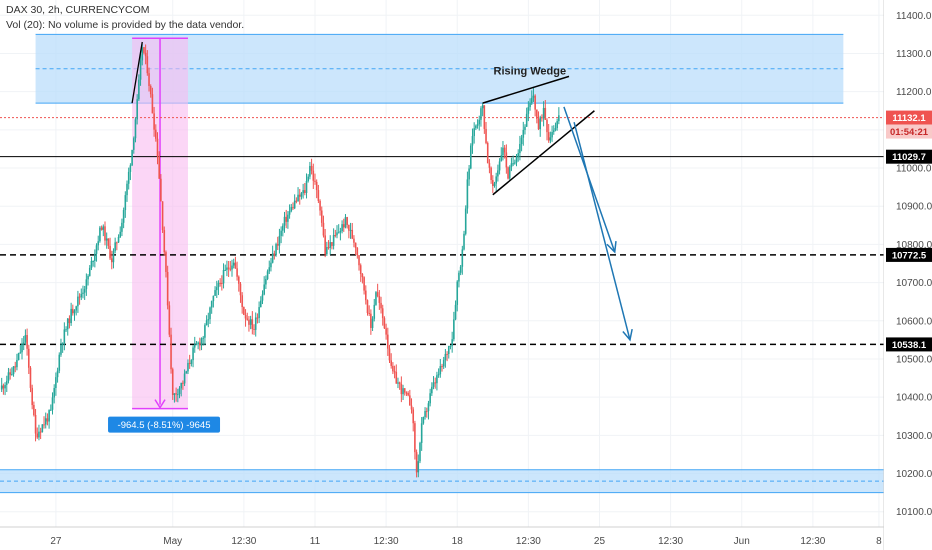 This screenshot has width=932, height=550. Describe the element at coordinates (386, 541) in the screenshot. I see `x-tick-label: 12:30` at that location.